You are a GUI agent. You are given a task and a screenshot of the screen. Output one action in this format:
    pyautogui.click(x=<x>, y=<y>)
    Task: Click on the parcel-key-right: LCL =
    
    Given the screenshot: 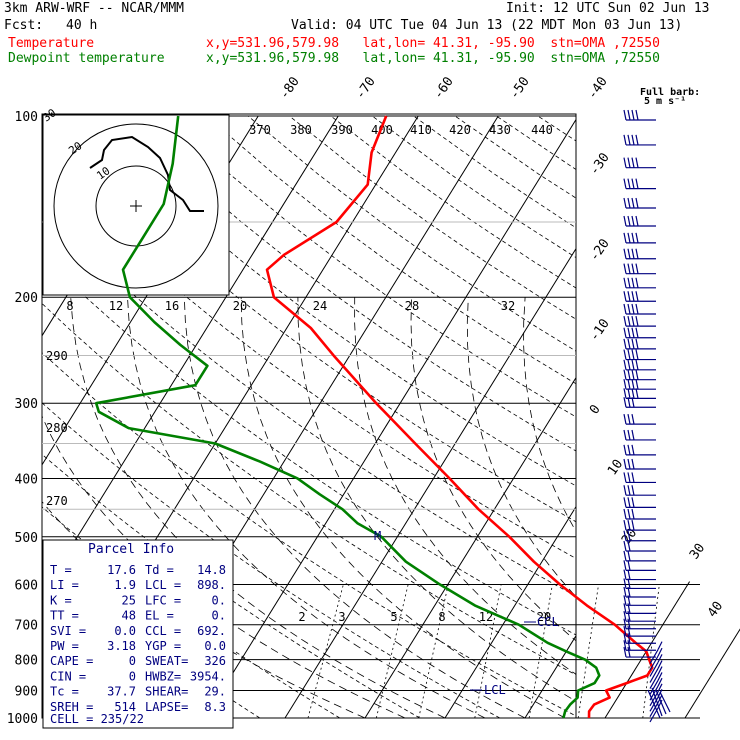 What is the action you would take?
    pyautogui.click(x=163, y=585)
    